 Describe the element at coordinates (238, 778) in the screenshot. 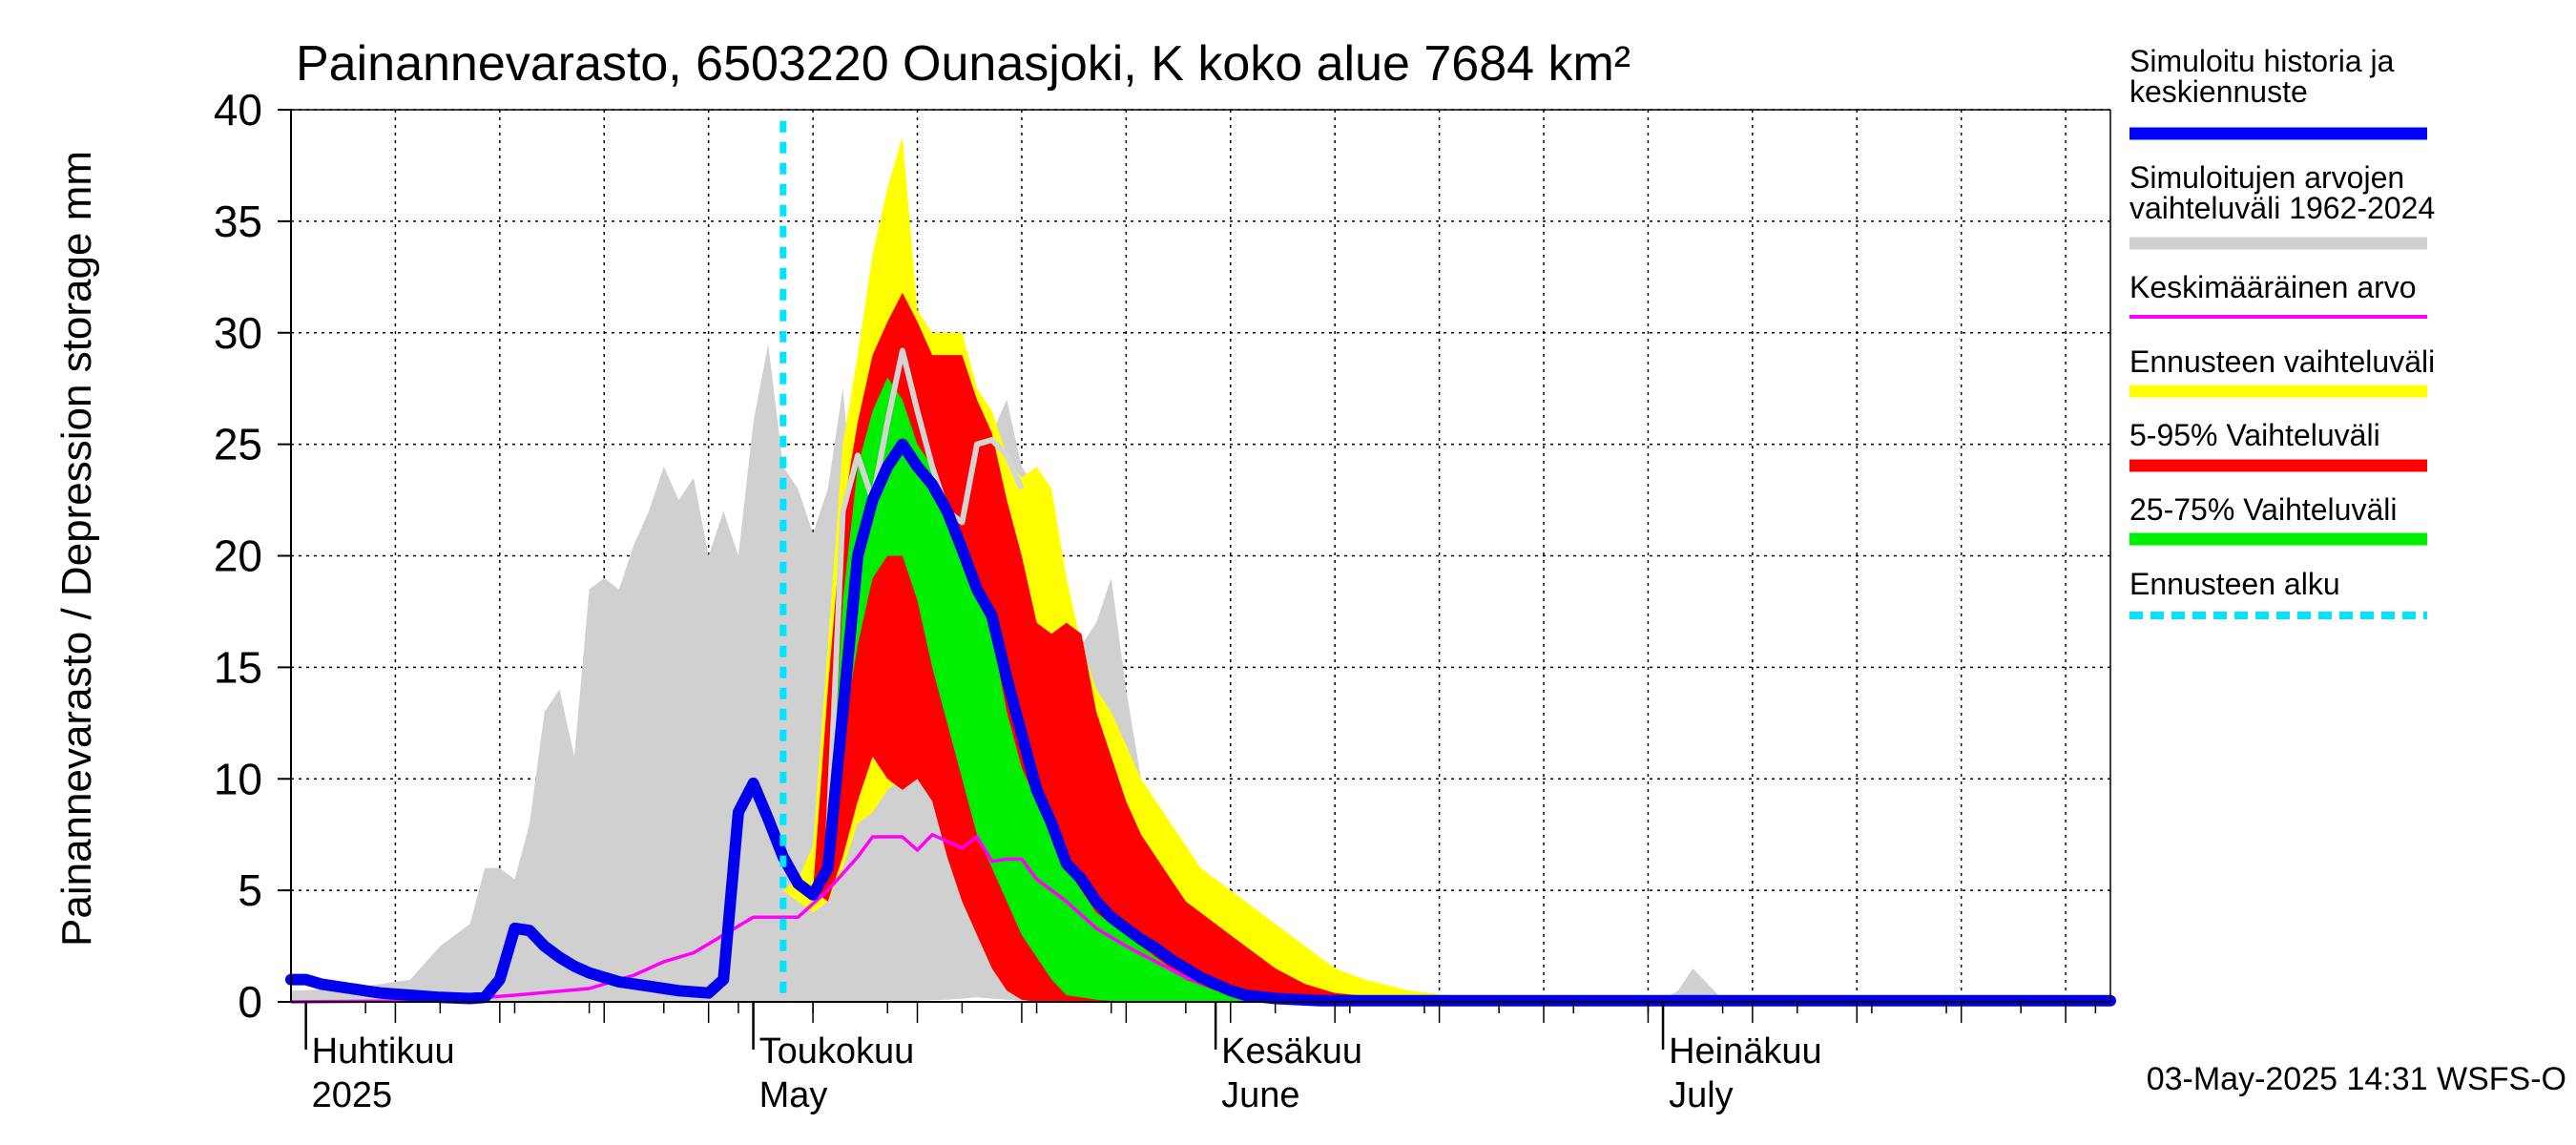

I see `y-tick-label: 10` at that location.